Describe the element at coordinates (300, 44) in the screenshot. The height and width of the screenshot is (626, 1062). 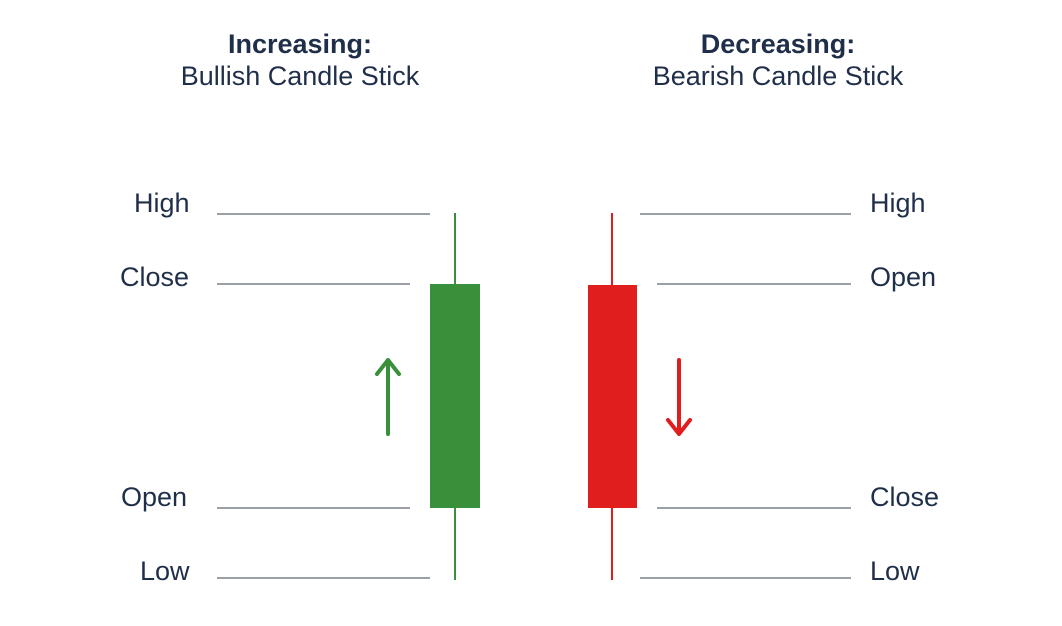
I see `bullish-title-heading: Increasing:` at that location.